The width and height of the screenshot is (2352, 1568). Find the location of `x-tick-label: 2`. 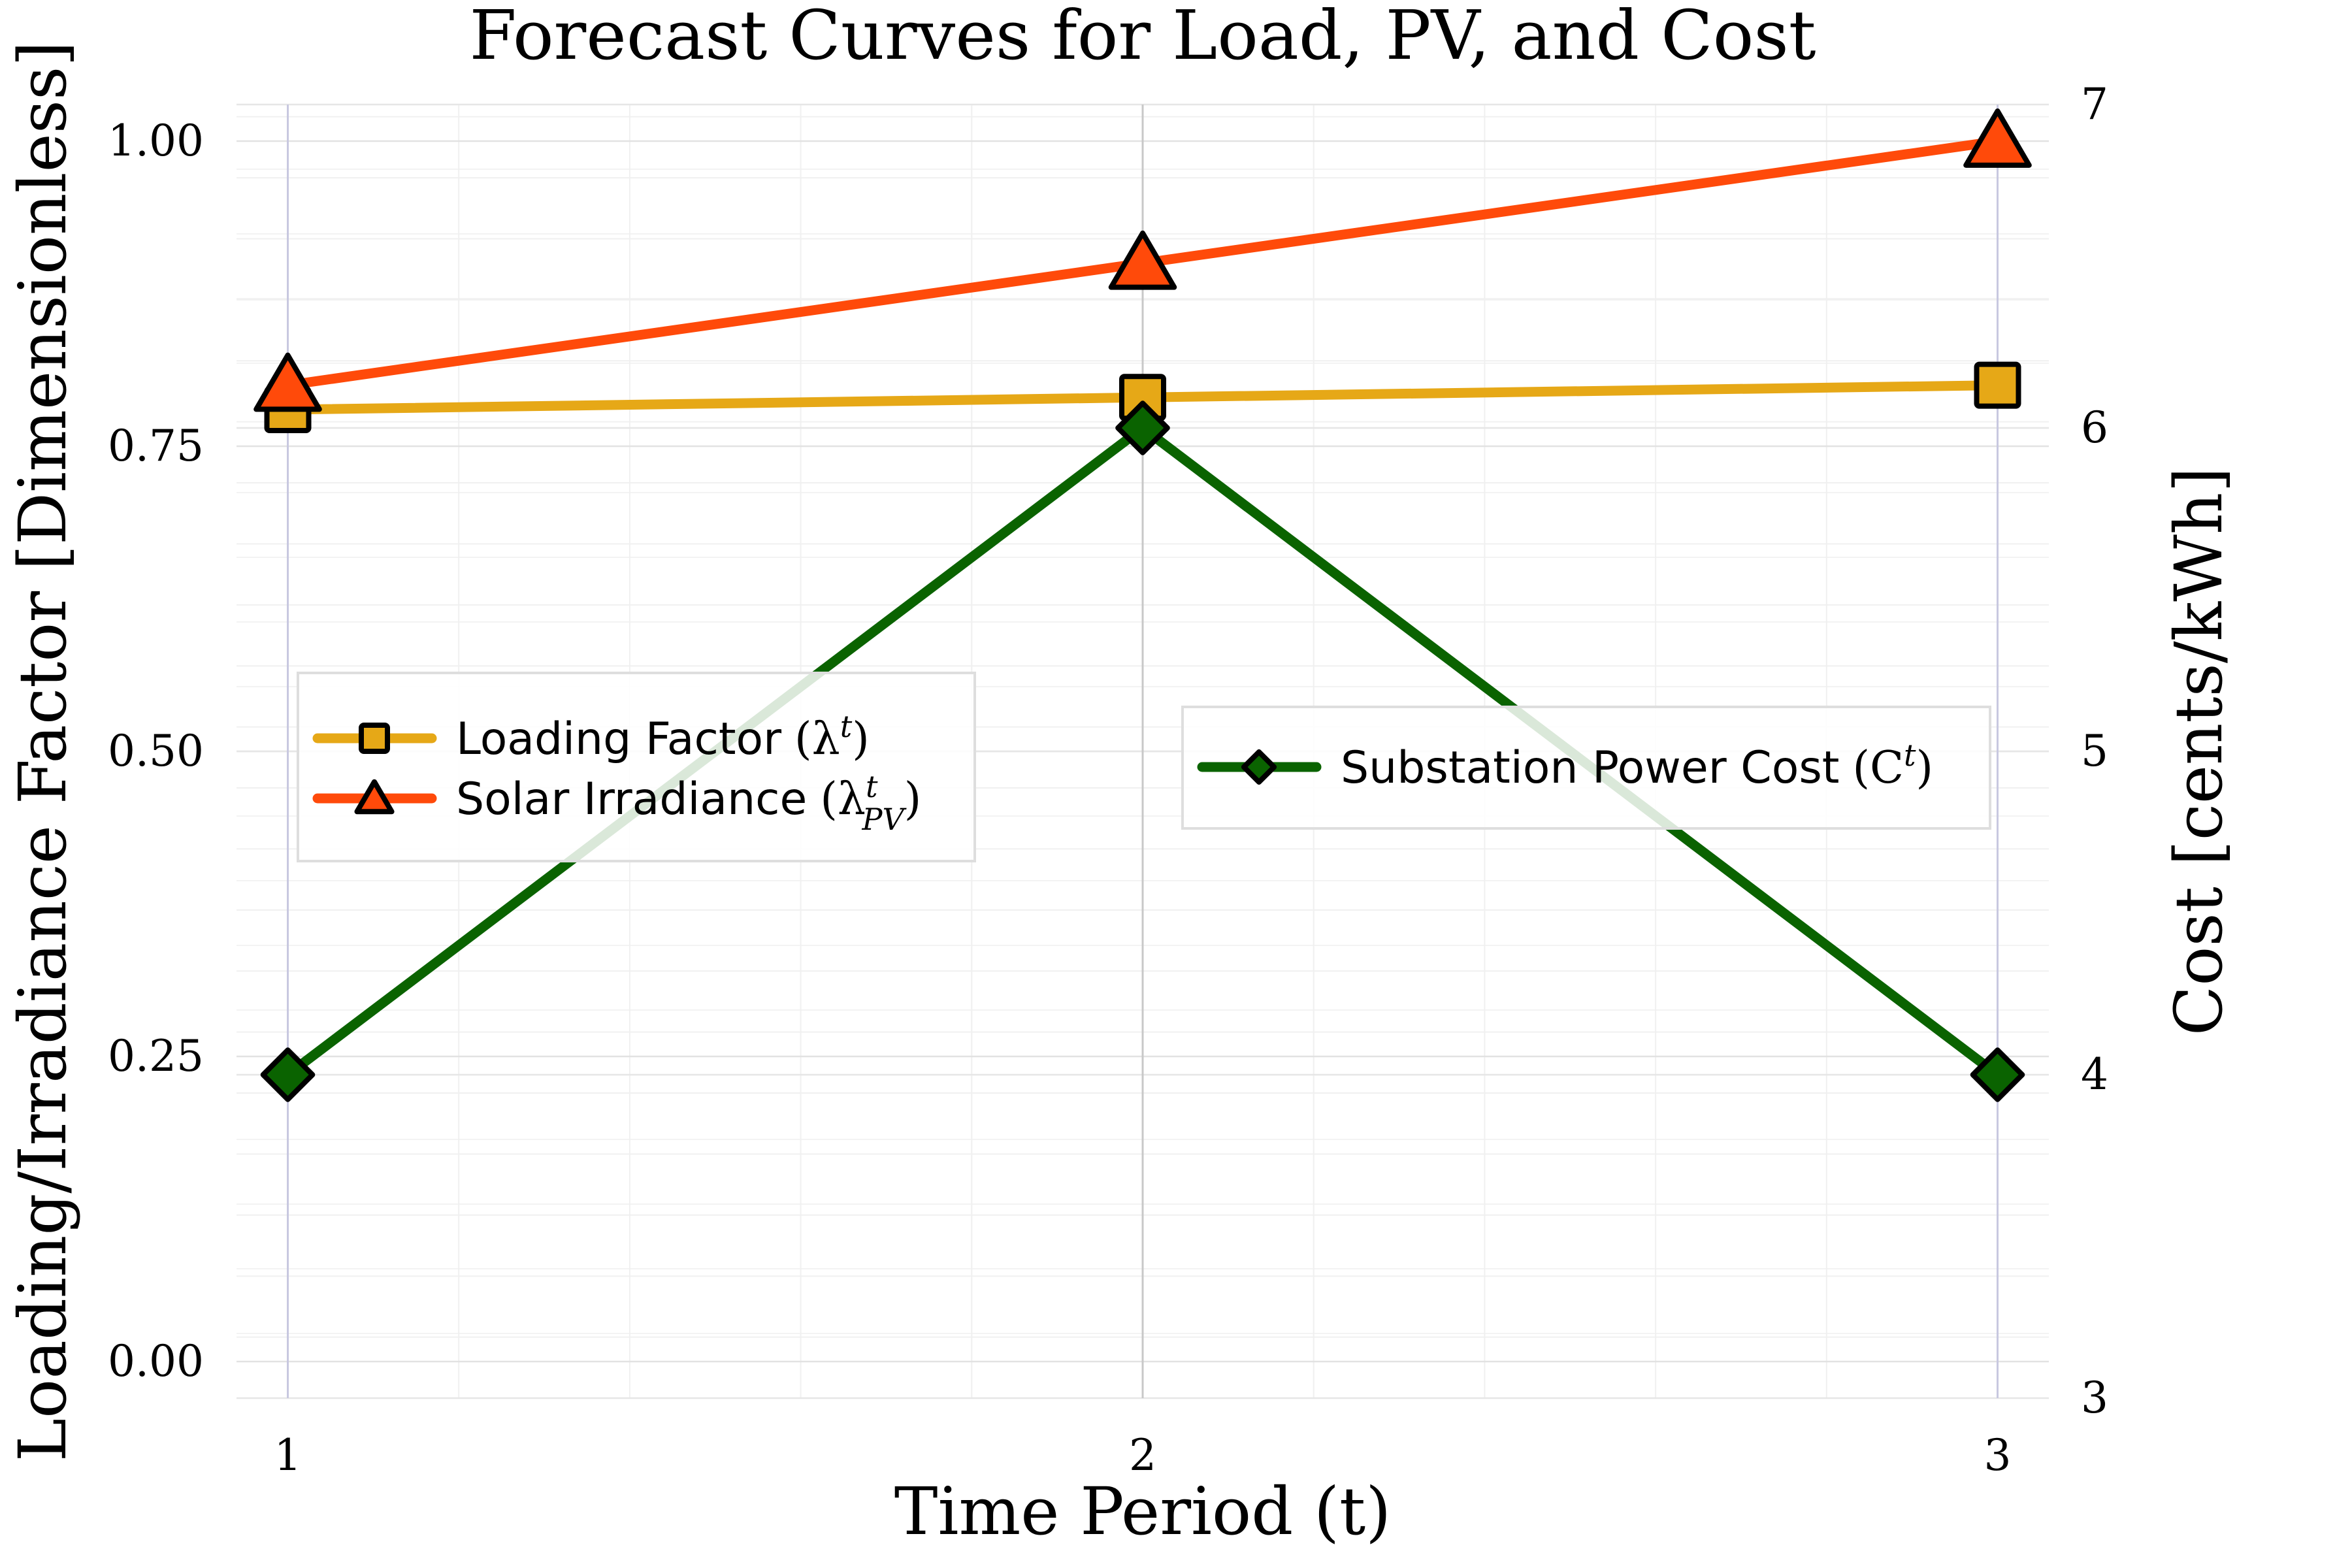

x-tick-label: 2 is located at coordinates (1142, 1455).